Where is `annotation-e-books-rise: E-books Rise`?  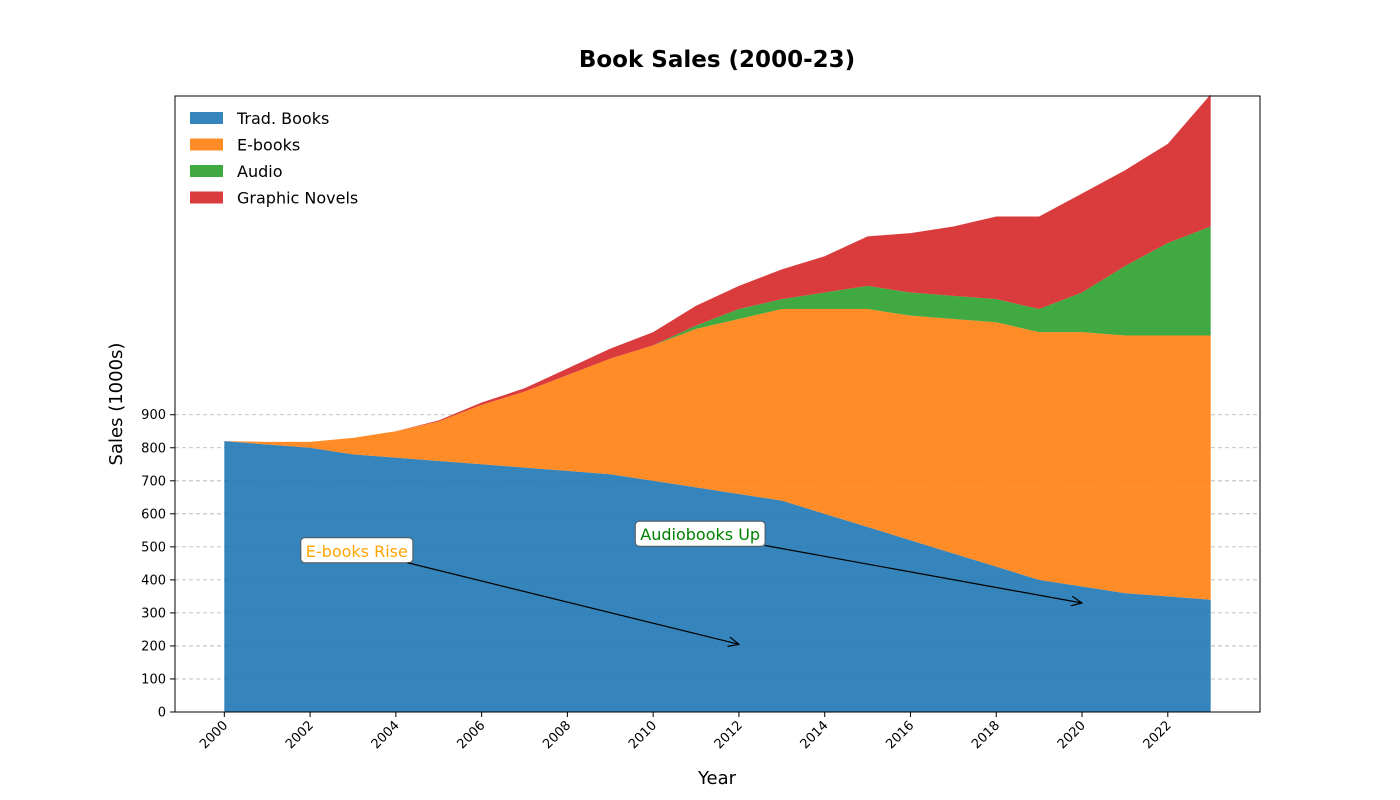 annotation-e-books-rise: E-books Rise is located at coordinates (519, 591).